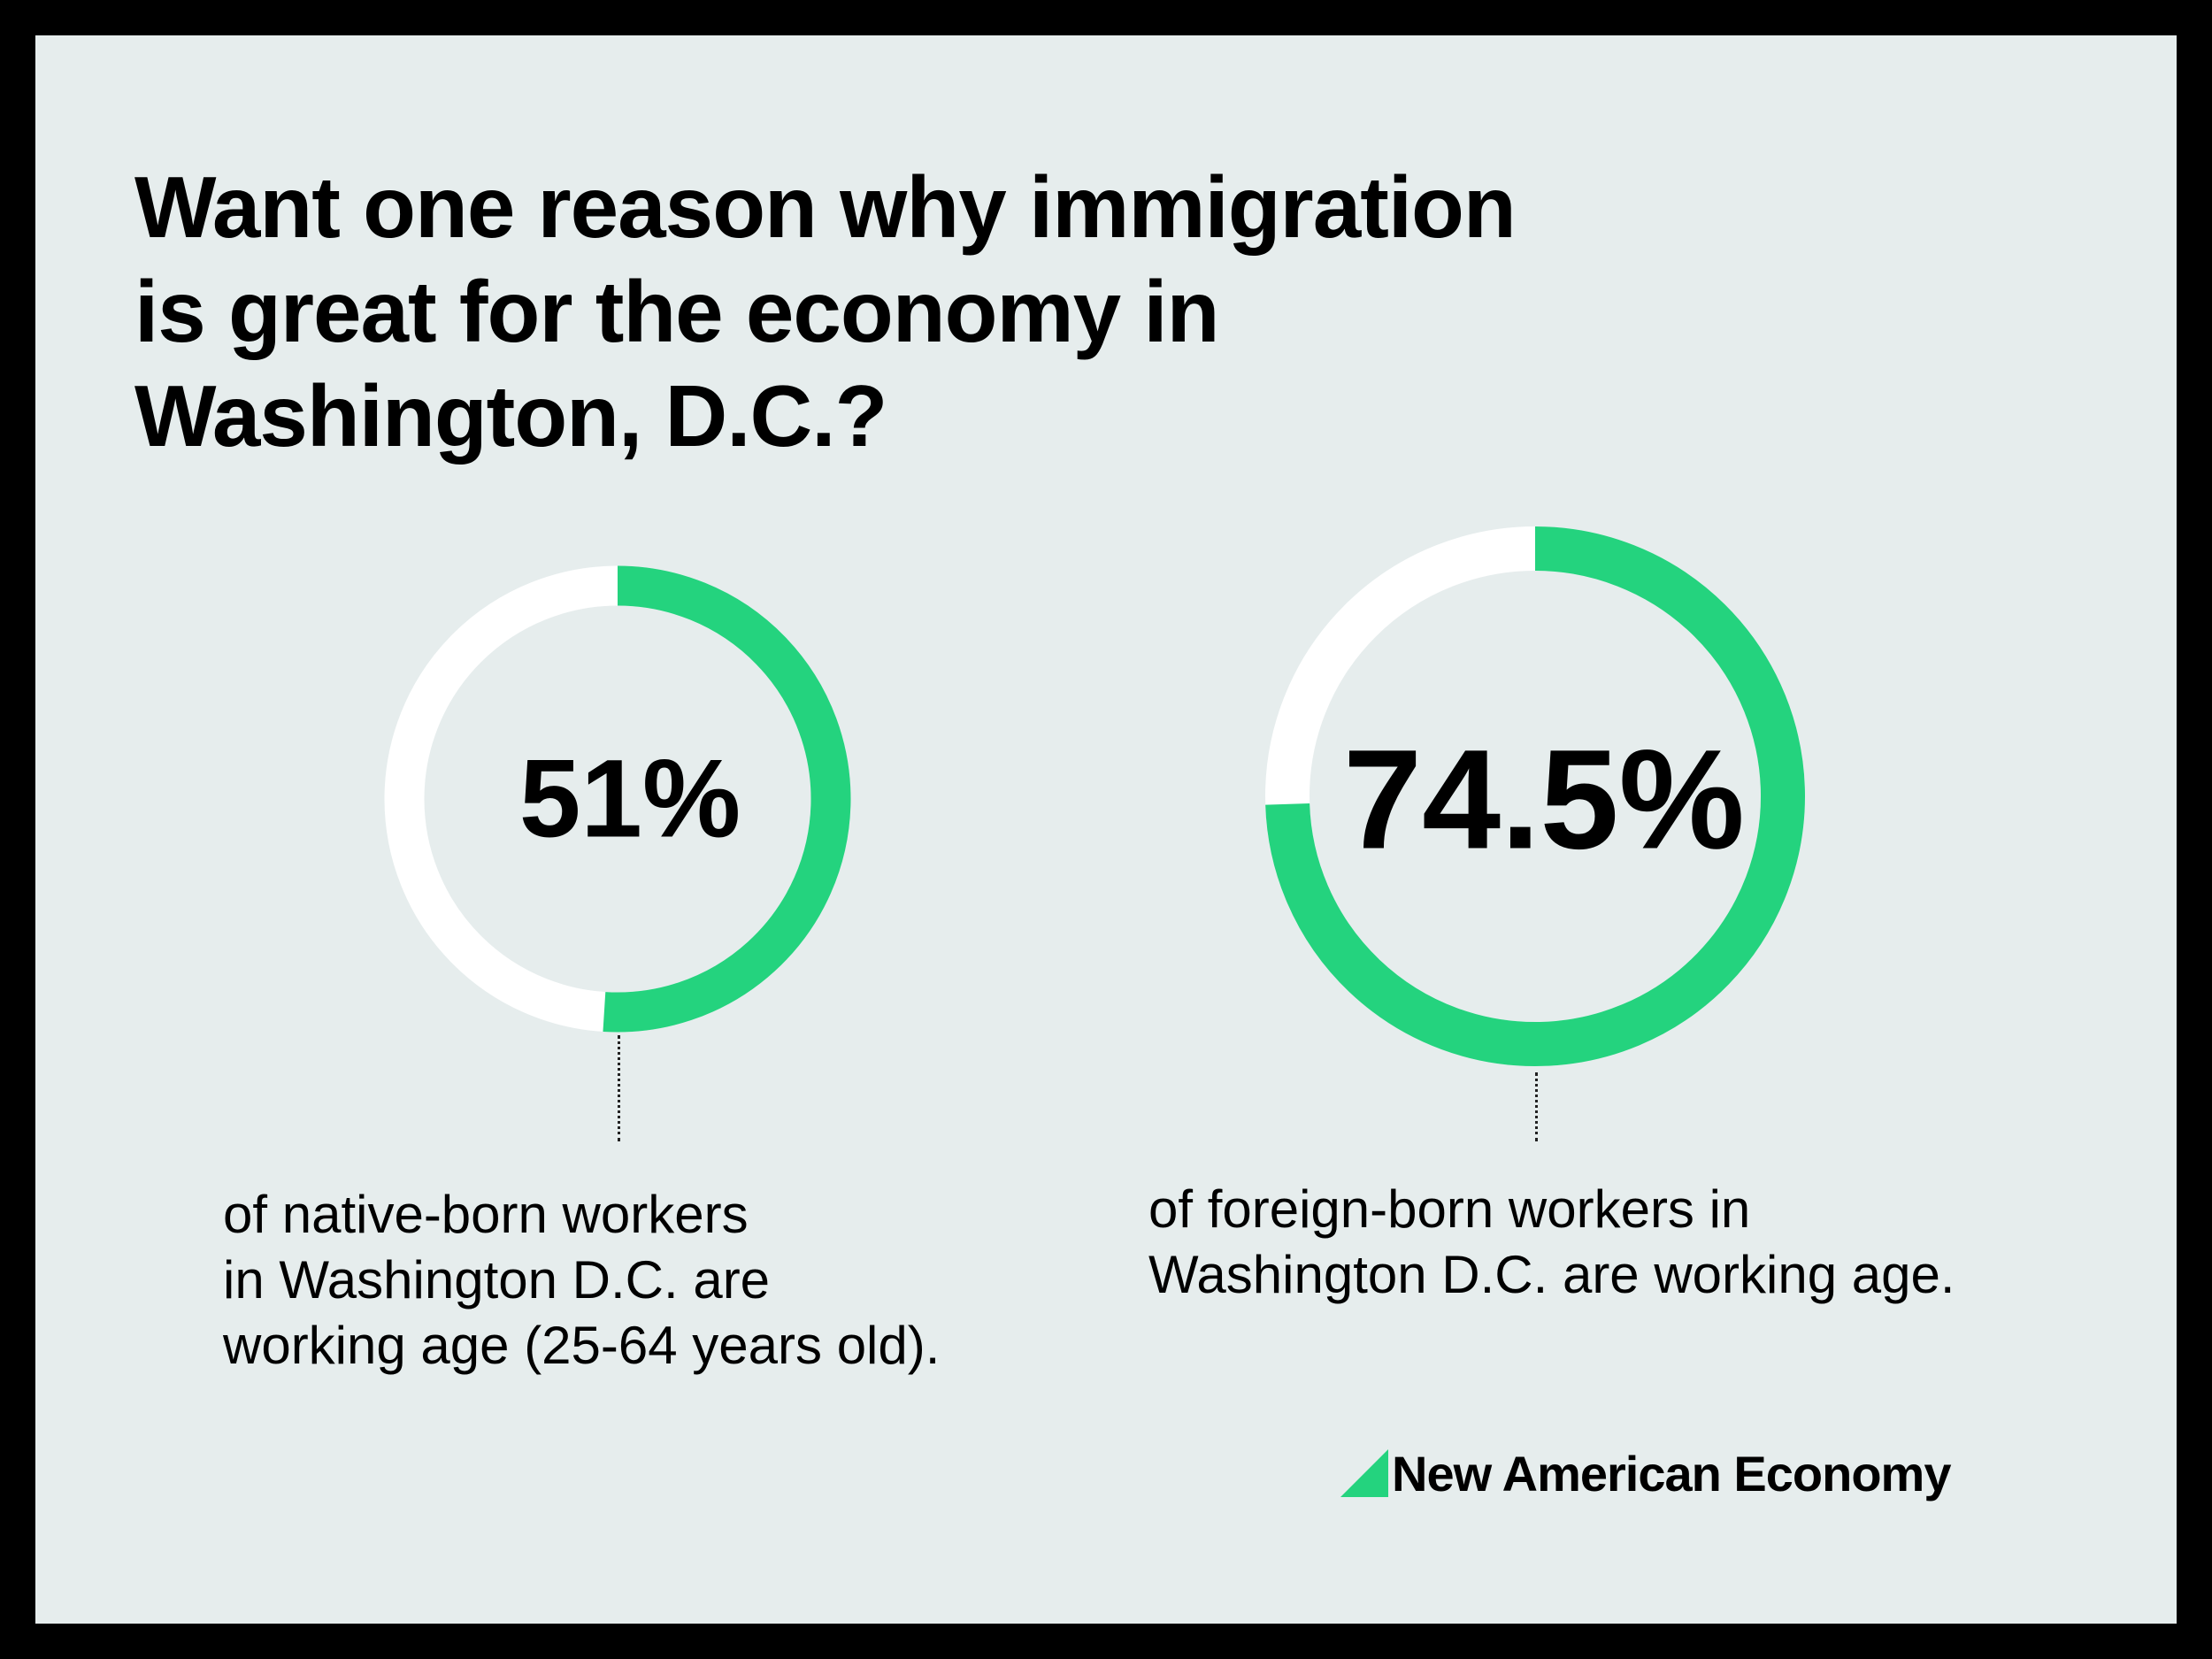  I want to click on donut-foreign-born: 74.5%, so click(1535, 796).